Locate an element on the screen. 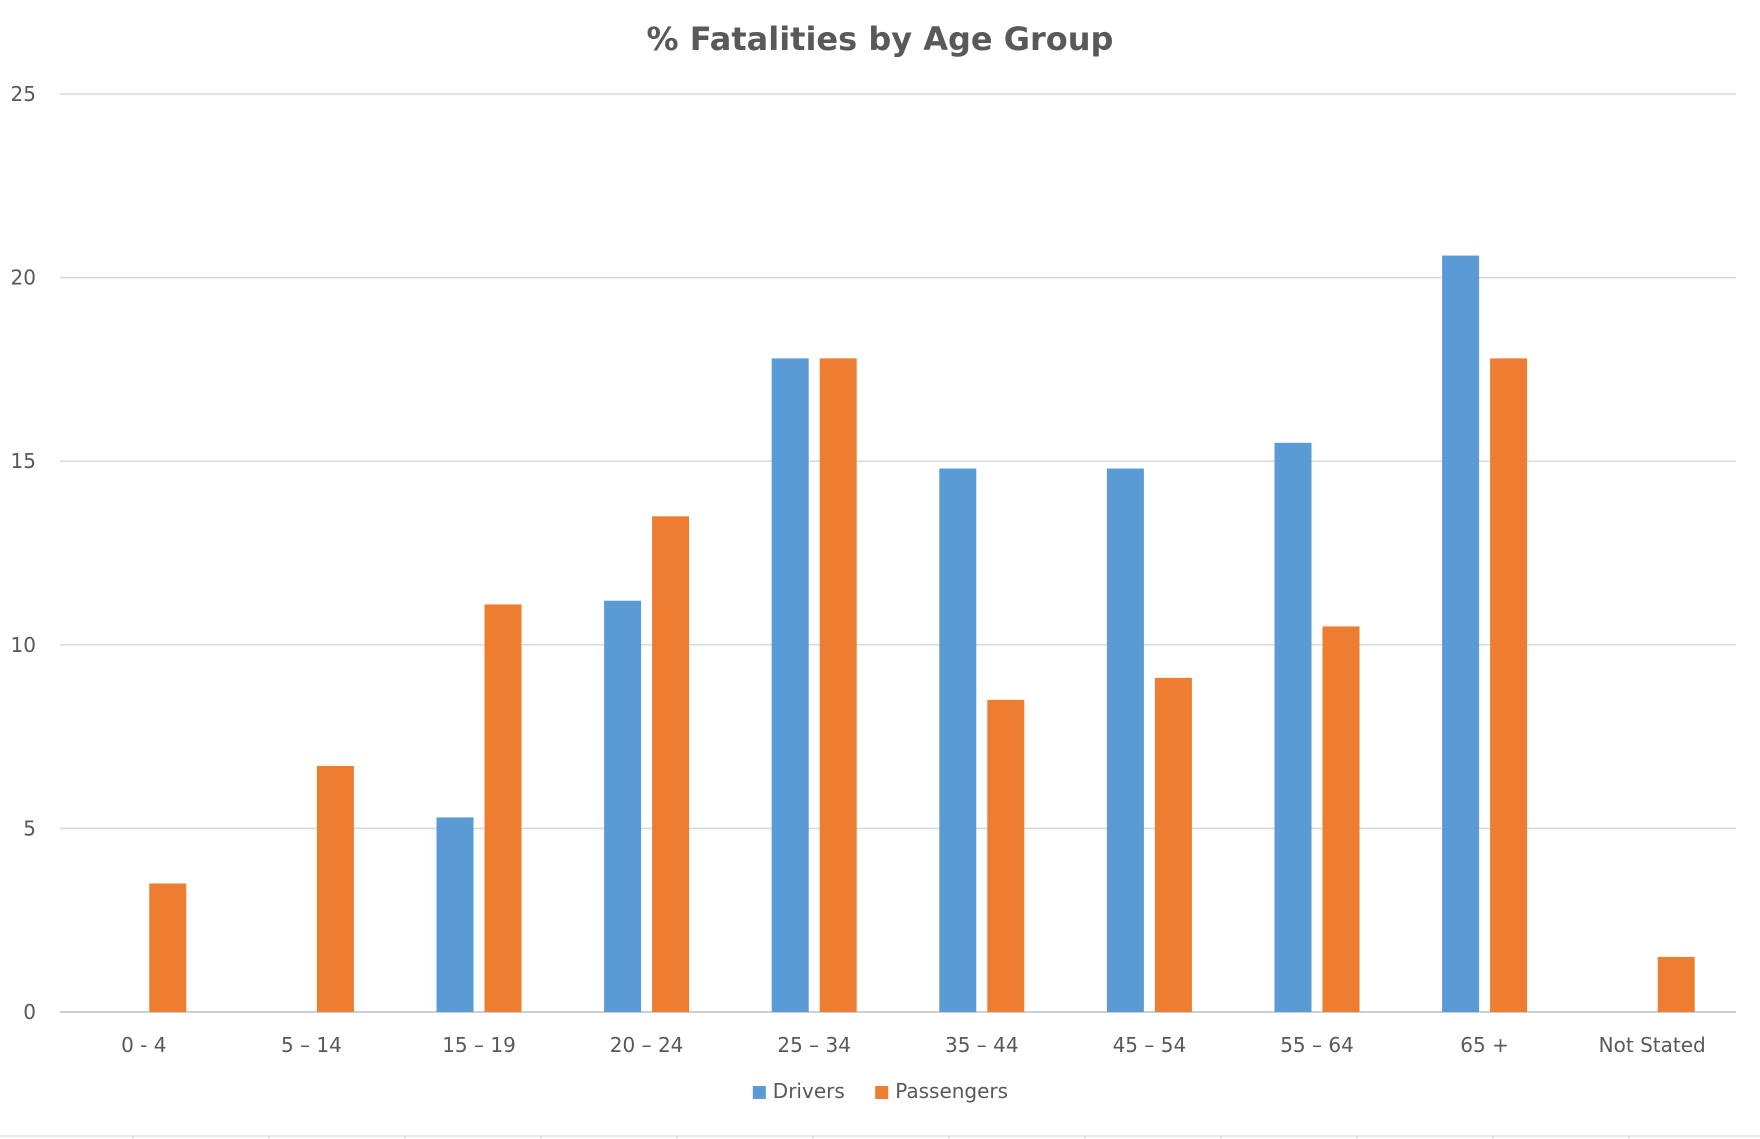 Image resolution: width=1760 pixels, height=1139 pixels. legend: Drivers Passengers is located at coordinates (880, 1091).